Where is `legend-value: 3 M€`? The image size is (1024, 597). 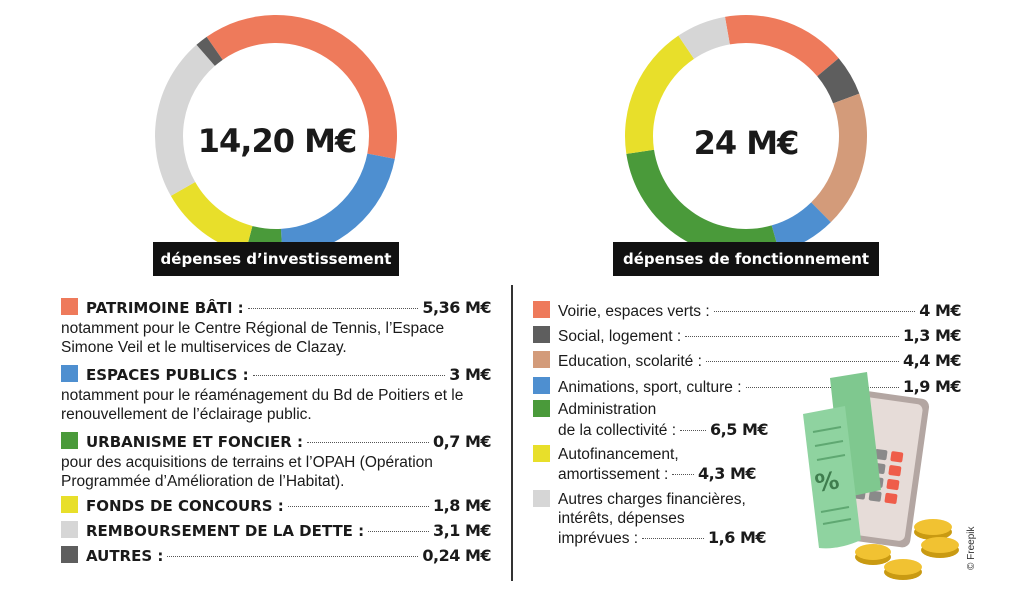 legend-value: 3 M€ is located at coordinates (470, 374).